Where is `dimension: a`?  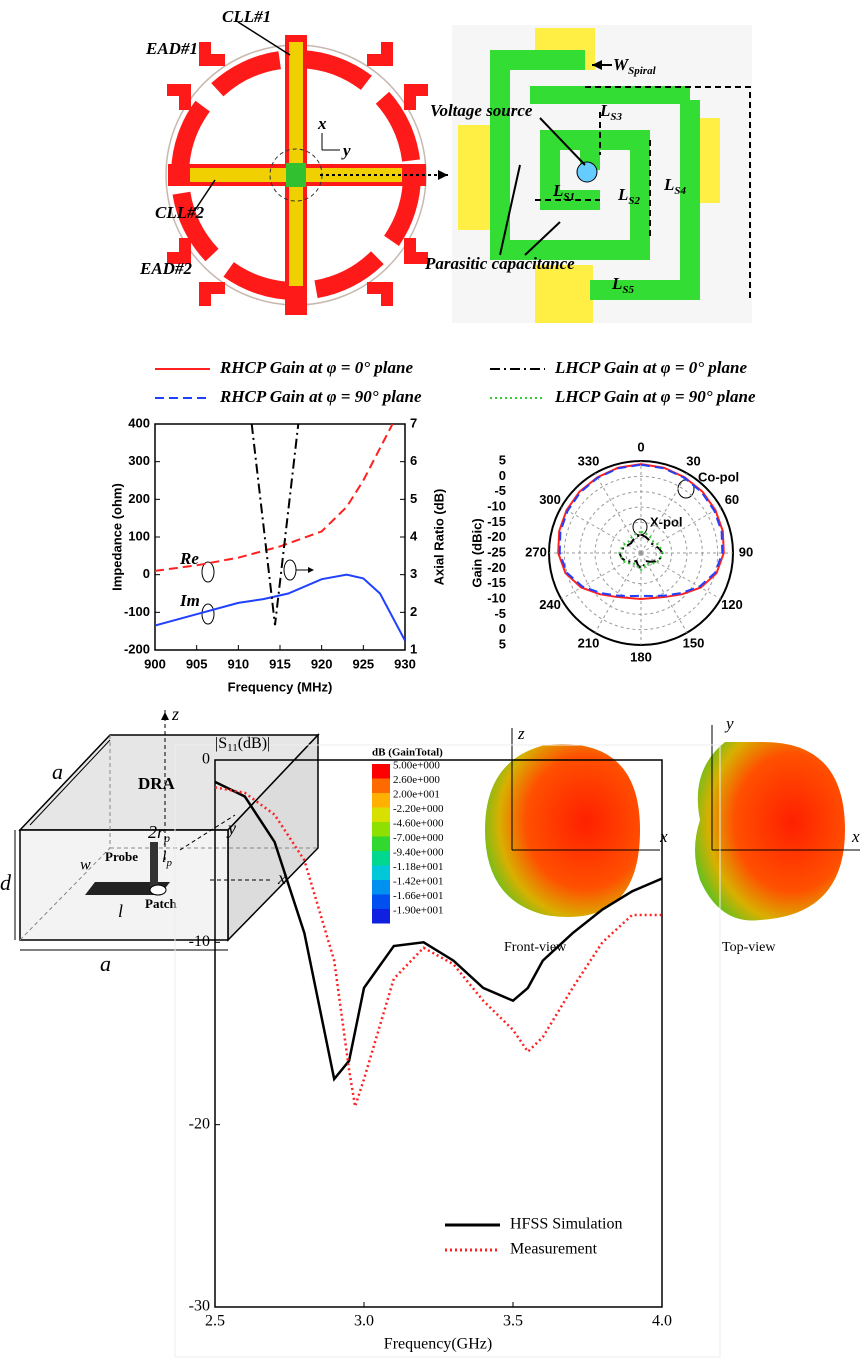
dimension: a is located at coordinates (57, 771).